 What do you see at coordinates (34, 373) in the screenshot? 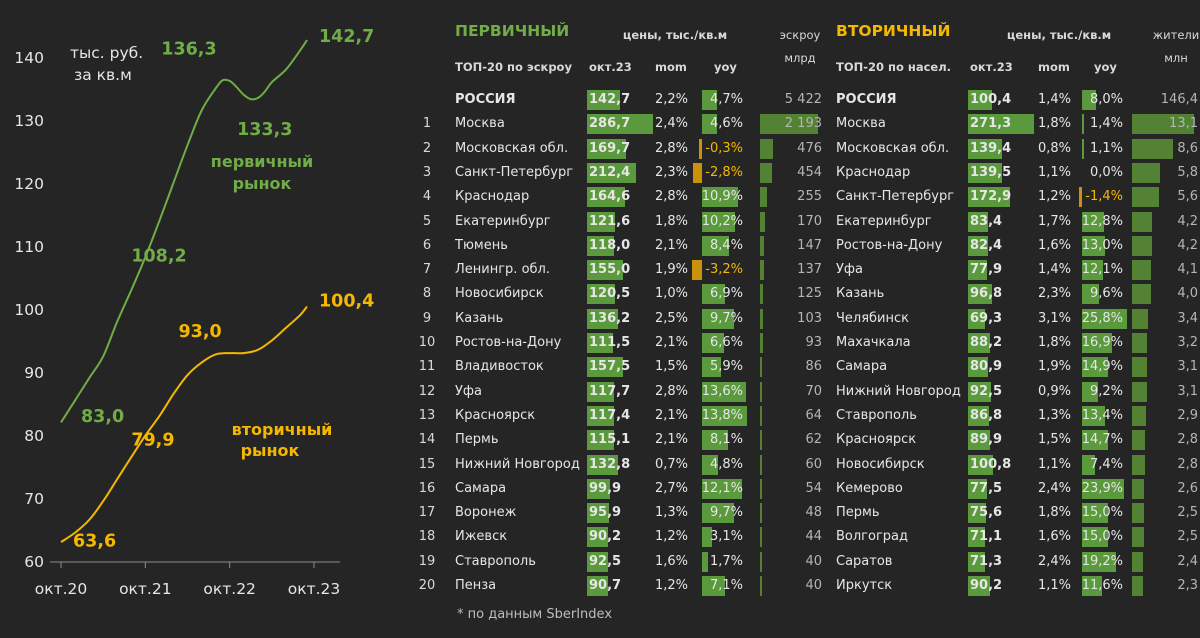
I see `y-tick-label: 90` at bounding box center [34, 373].